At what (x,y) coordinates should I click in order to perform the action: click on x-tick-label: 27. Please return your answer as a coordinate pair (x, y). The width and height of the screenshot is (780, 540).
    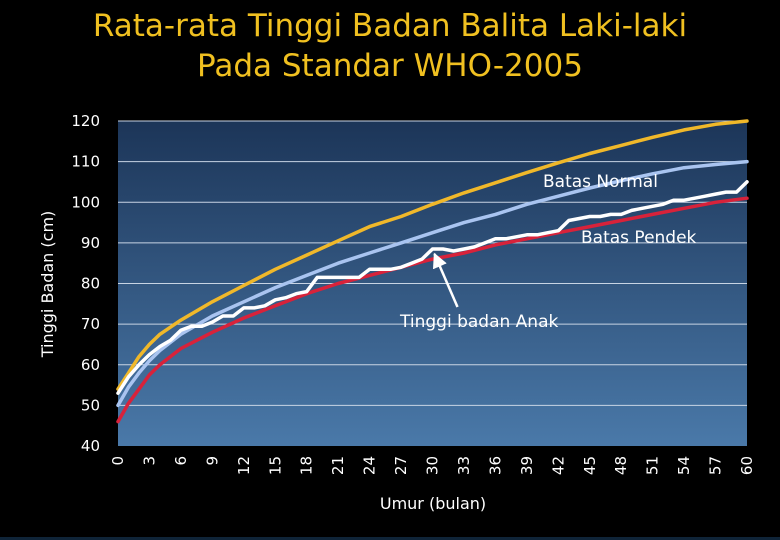
    Looking at the image, I should click on (401, 465).